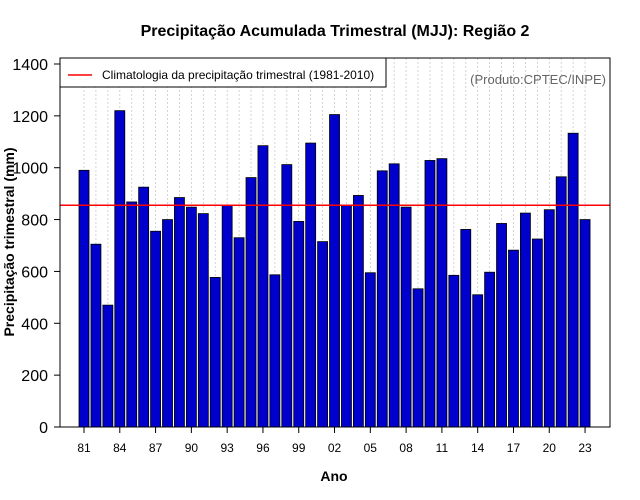 This screenshot has width=640, height=500. I want to click on bar-2002, so click(334, 271).